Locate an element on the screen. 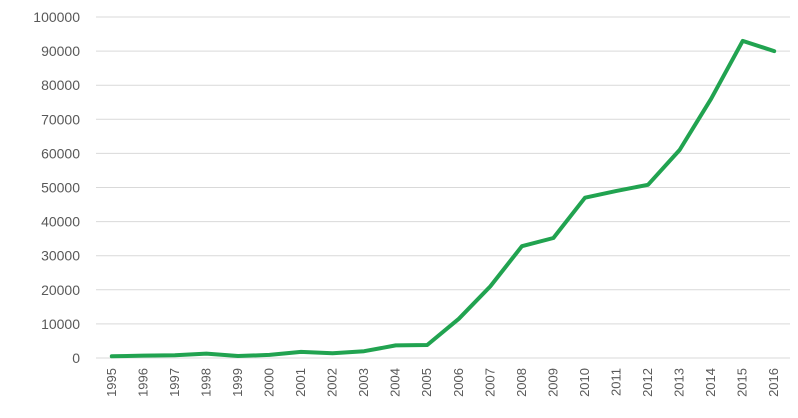 This screenshot has height=418, width=798. x-tick-label: 2005 is located at coordinates (426, 382).